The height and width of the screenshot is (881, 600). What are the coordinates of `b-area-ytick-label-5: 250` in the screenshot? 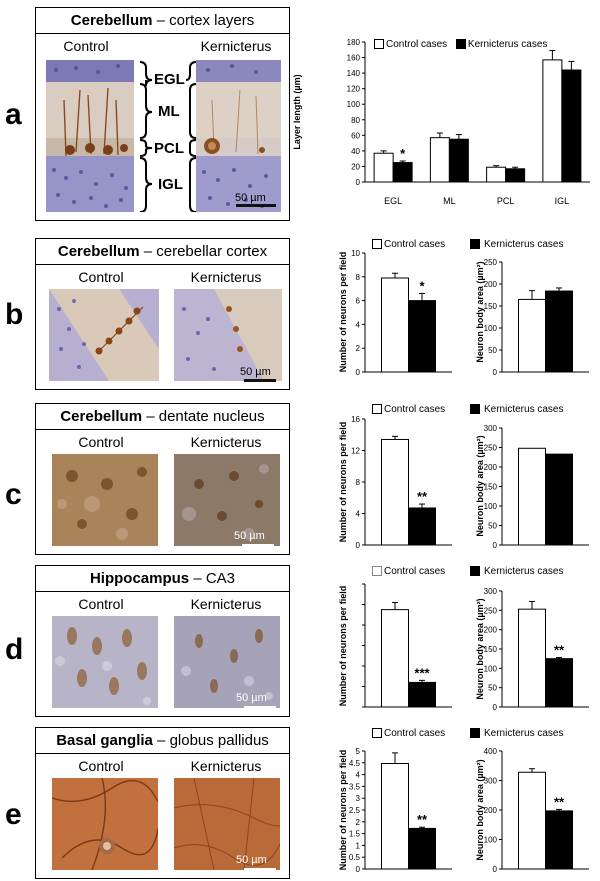 It's located at (491, 262).